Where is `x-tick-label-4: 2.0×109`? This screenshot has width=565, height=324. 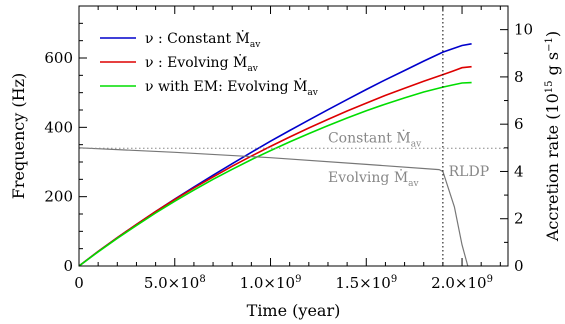 x-tick-label-4: 2.0×109 is located at coordinates (462, 283).